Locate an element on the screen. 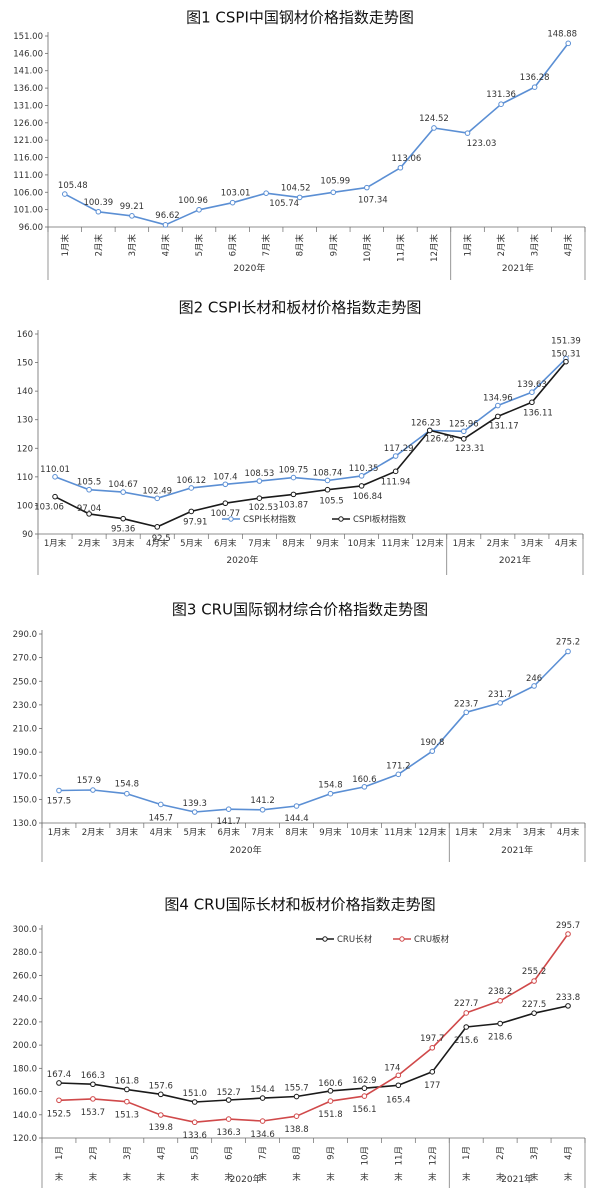  data-label: 92.5 is located at coordinates (161, 539).